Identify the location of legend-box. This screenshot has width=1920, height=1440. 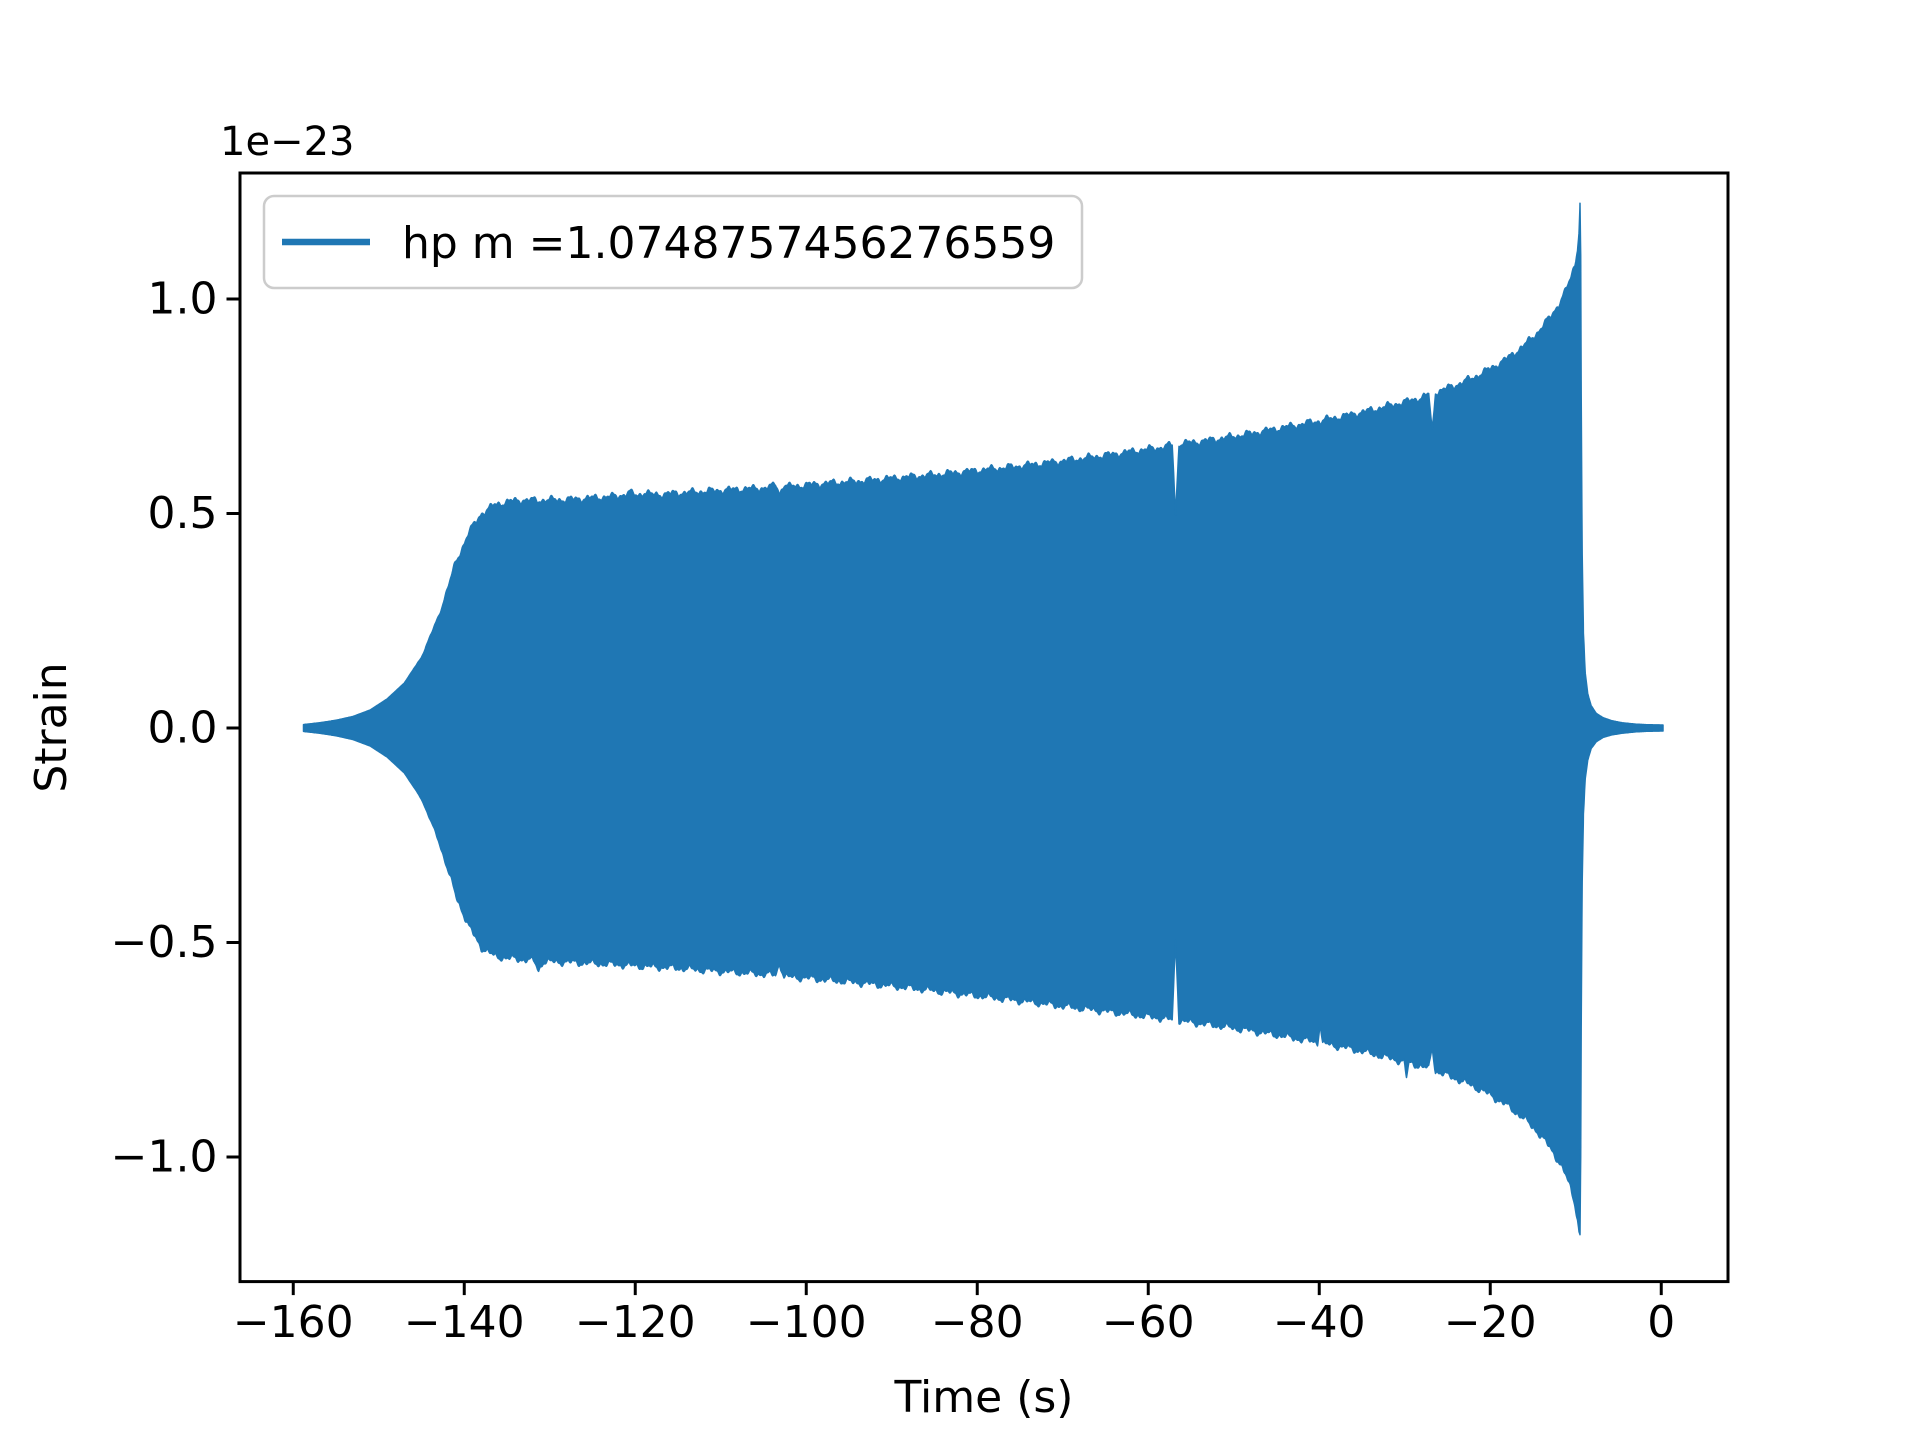
(673, 242).